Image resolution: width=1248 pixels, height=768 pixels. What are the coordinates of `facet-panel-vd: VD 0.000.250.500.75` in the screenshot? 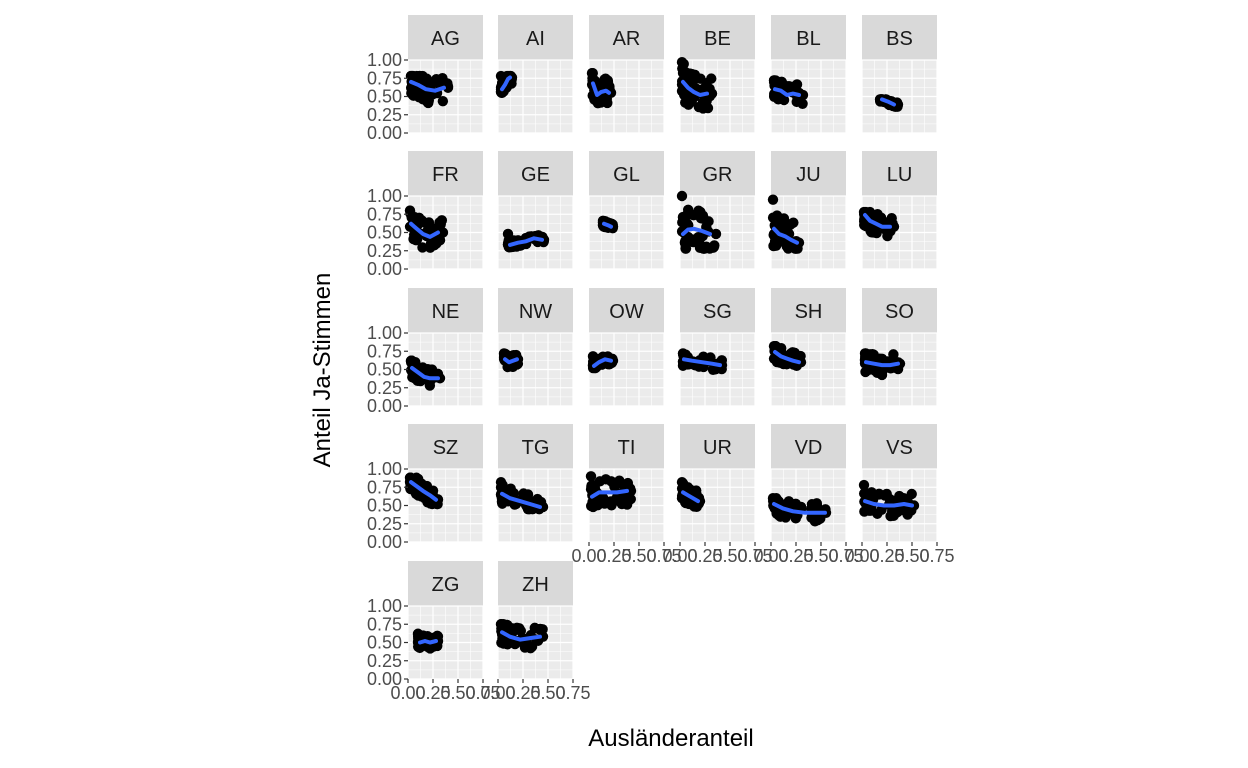 It's located at (808, 495).